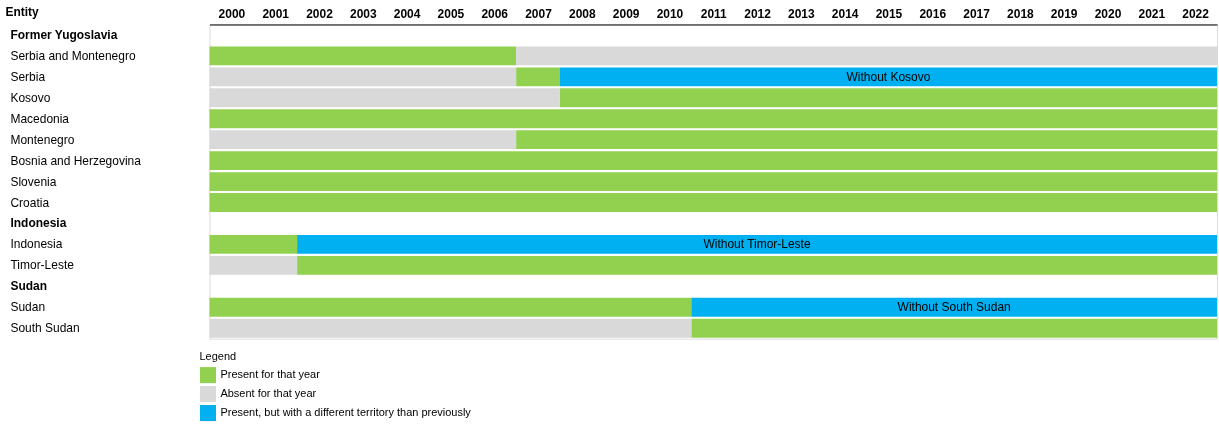 The width and height of the screenshot is (1219, 445). I want to click on x-tick-label: 2015, so click(889, 13).